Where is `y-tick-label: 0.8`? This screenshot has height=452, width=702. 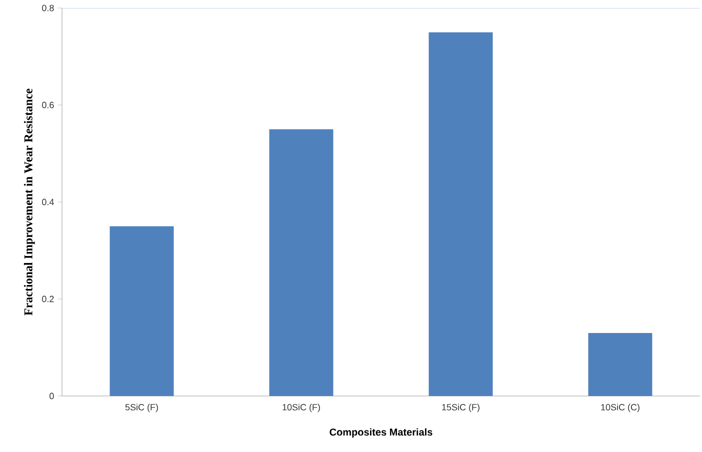
y-tick-label: 0.8 is located at coordinates (48, 8).